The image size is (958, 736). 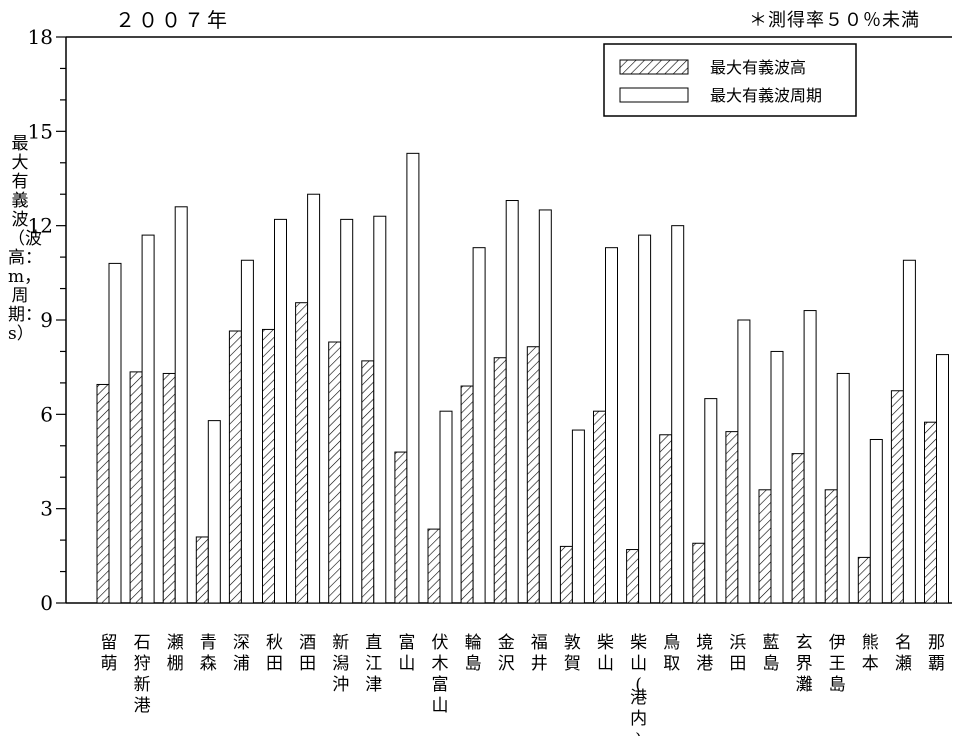 What do you see at coordinates (40, 226) in the screenshot?
I see `y-tick-label: 12` at bounding box center [40, 226].